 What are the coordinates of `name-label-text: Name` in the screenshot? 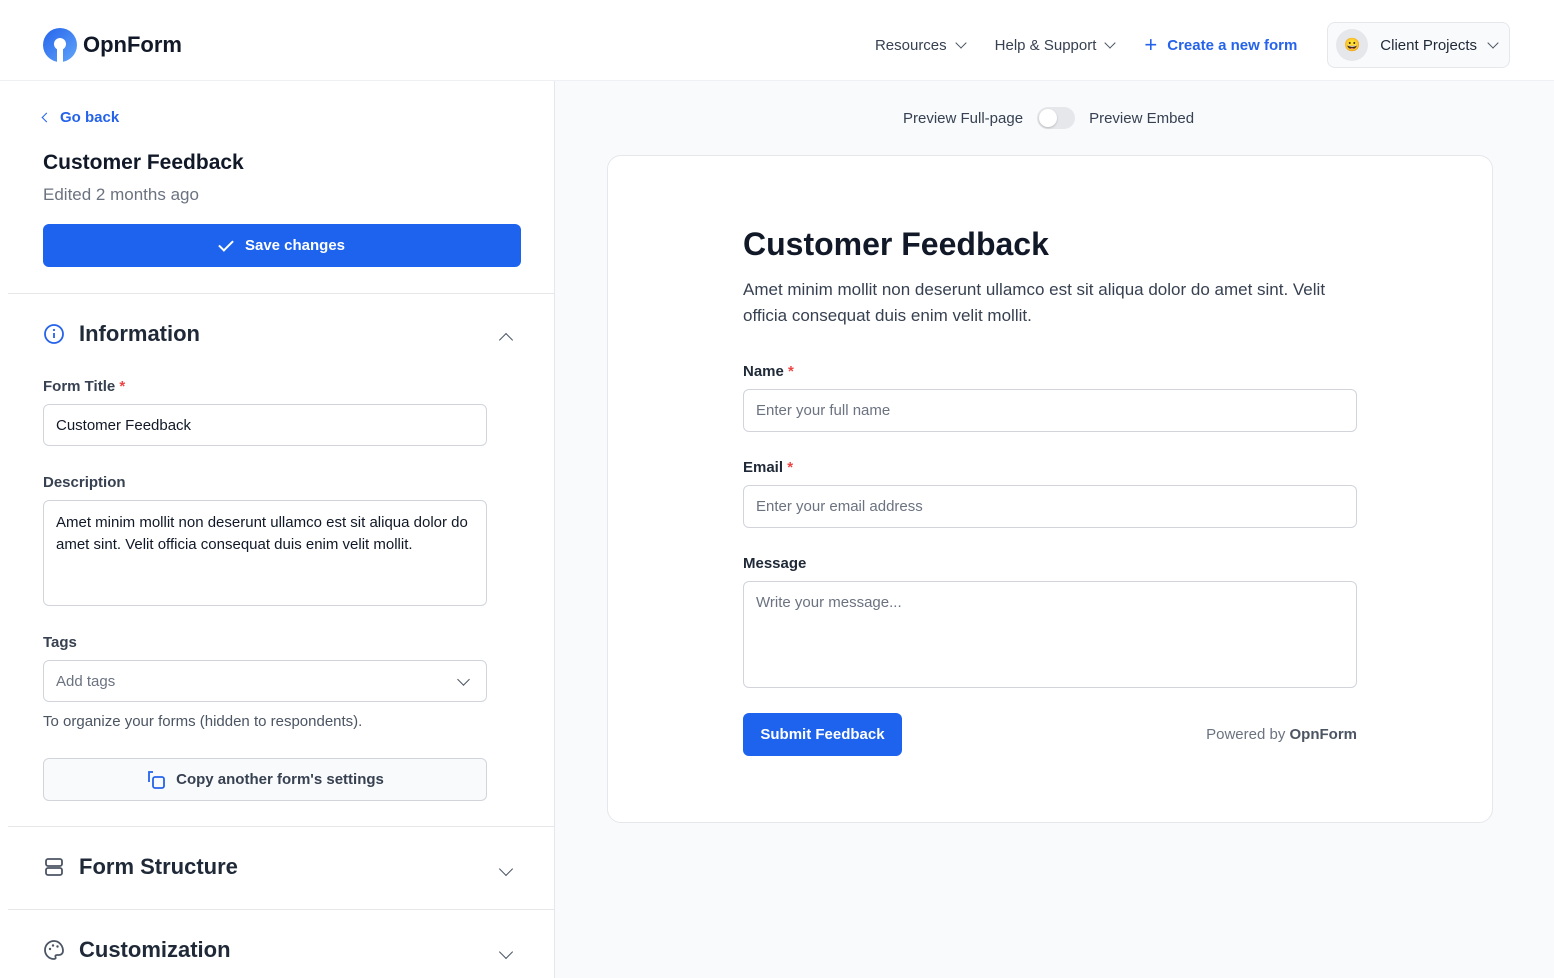 It's located at (763, 371).